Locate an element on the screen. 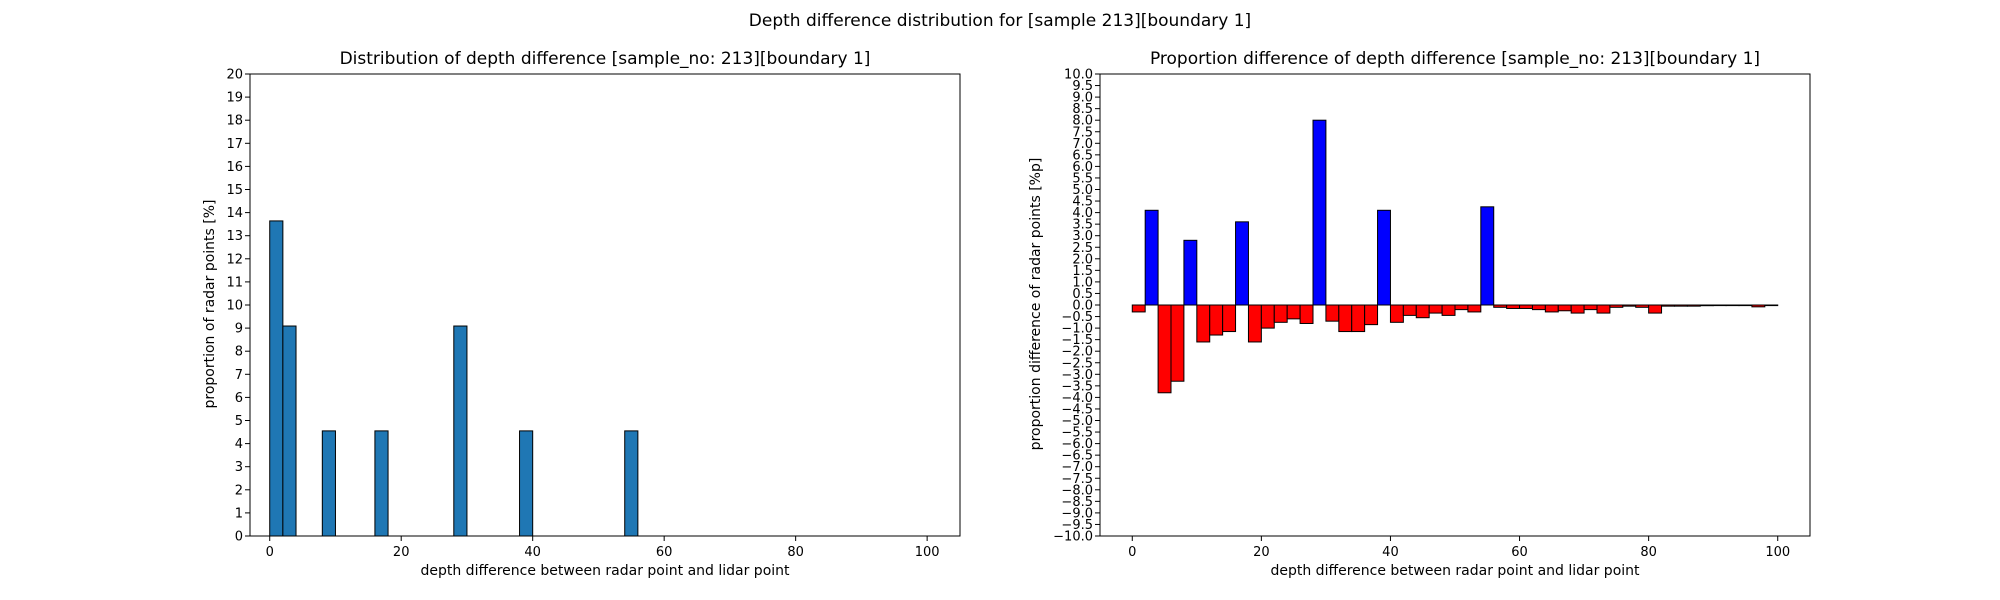  right-y-tick-label: −7.0 is located at coordinates (1077, 467).